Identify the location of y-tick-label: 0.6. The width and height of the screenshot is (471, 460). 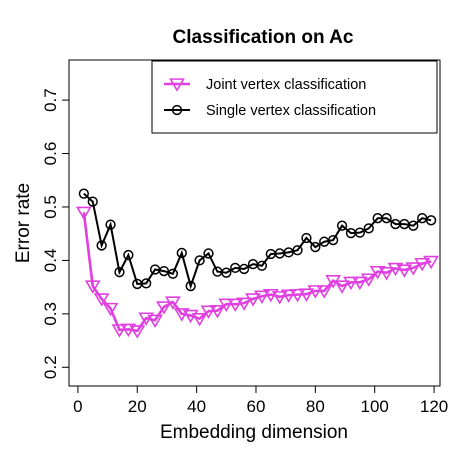
(50, 154).